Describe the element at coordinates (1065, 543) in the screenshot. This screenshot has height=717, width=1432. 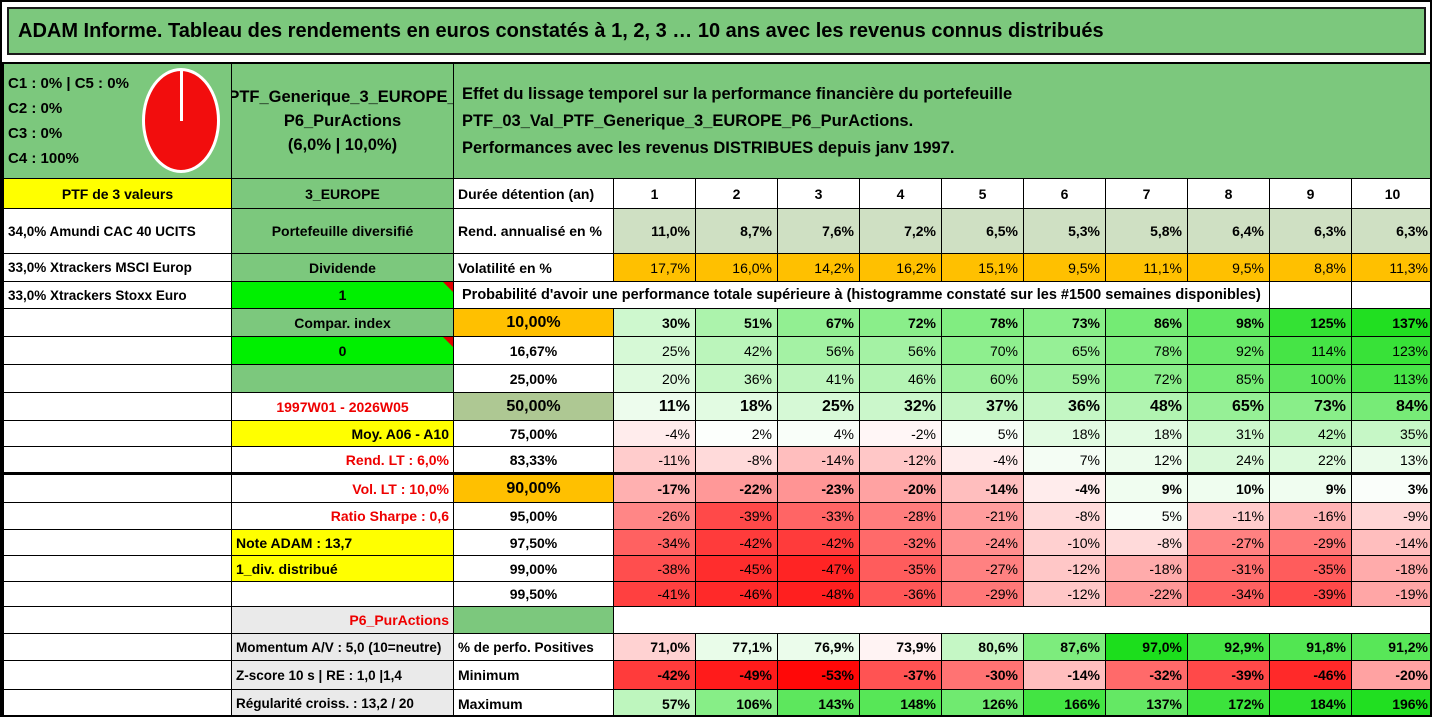
I see `value-cell: -10%` at that location.